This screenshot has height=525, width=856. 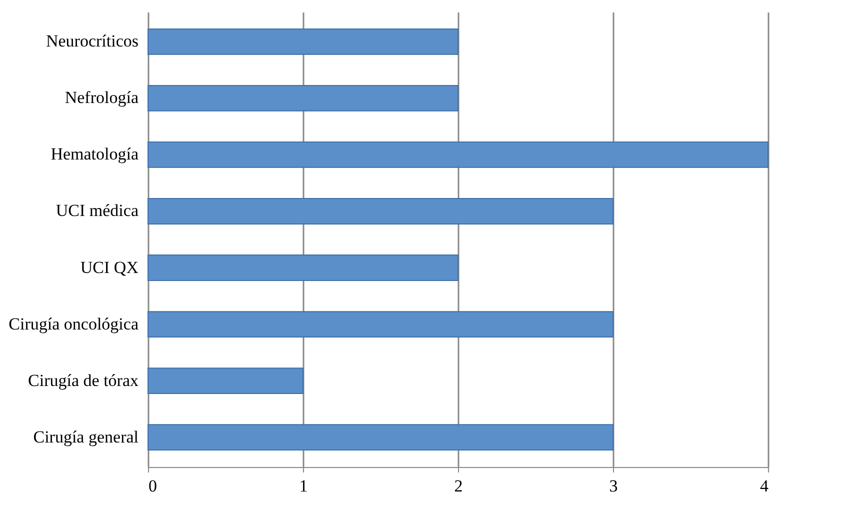 I want to click on y-tick-label: Cirugía de tórax, so click(x=83, y=380).